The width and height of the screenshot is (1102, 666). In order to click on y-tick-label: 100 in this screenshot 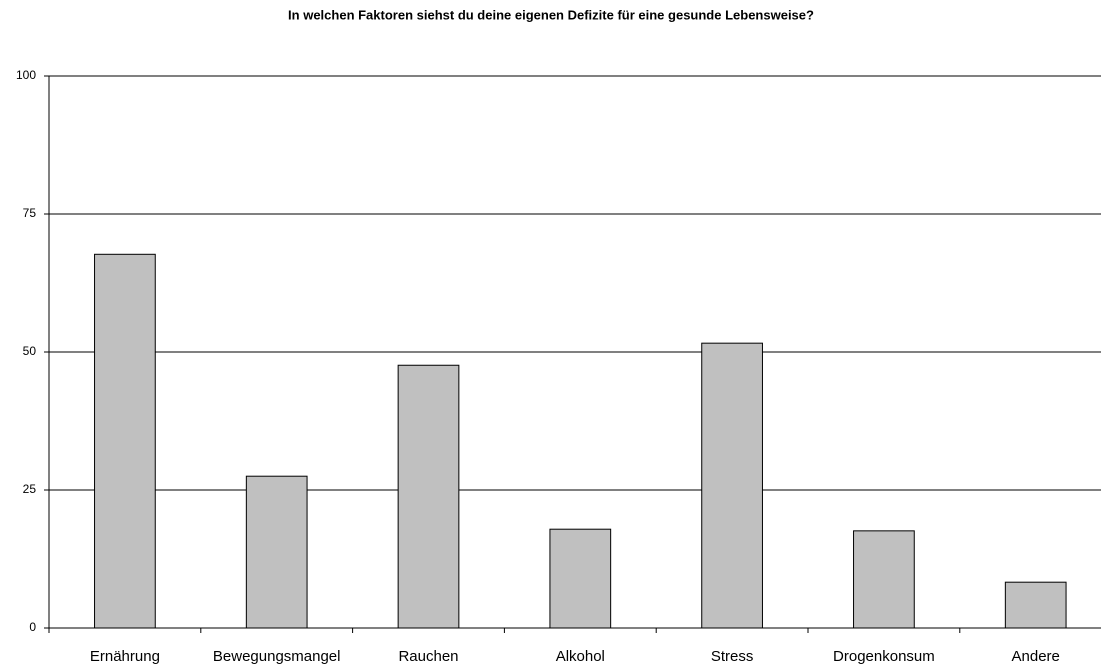, I will do `click(26, 75)`.